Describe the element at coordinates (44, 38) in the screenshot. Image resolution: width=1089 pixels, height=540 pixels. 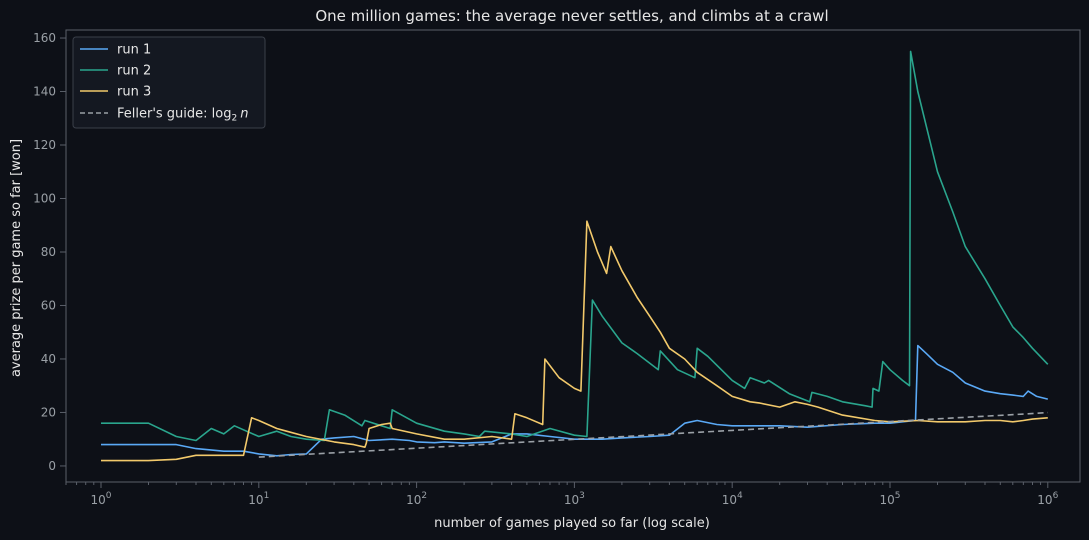
I see `y-tick-label: 160` at that location.